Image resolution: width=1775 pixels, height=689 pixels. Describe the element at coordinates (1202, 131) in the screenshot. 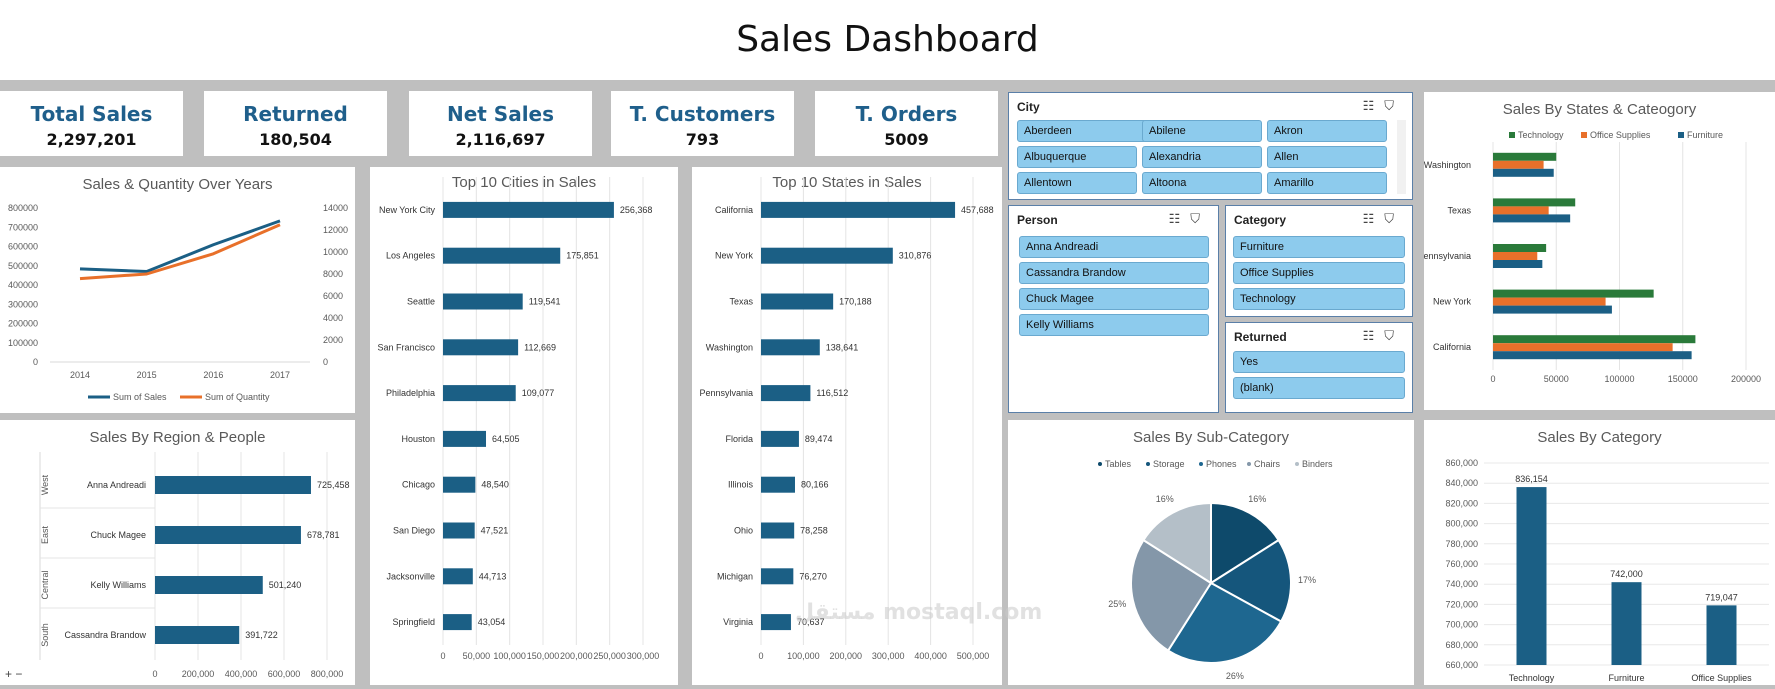

I see `slicer-item: Abilene` at that location.